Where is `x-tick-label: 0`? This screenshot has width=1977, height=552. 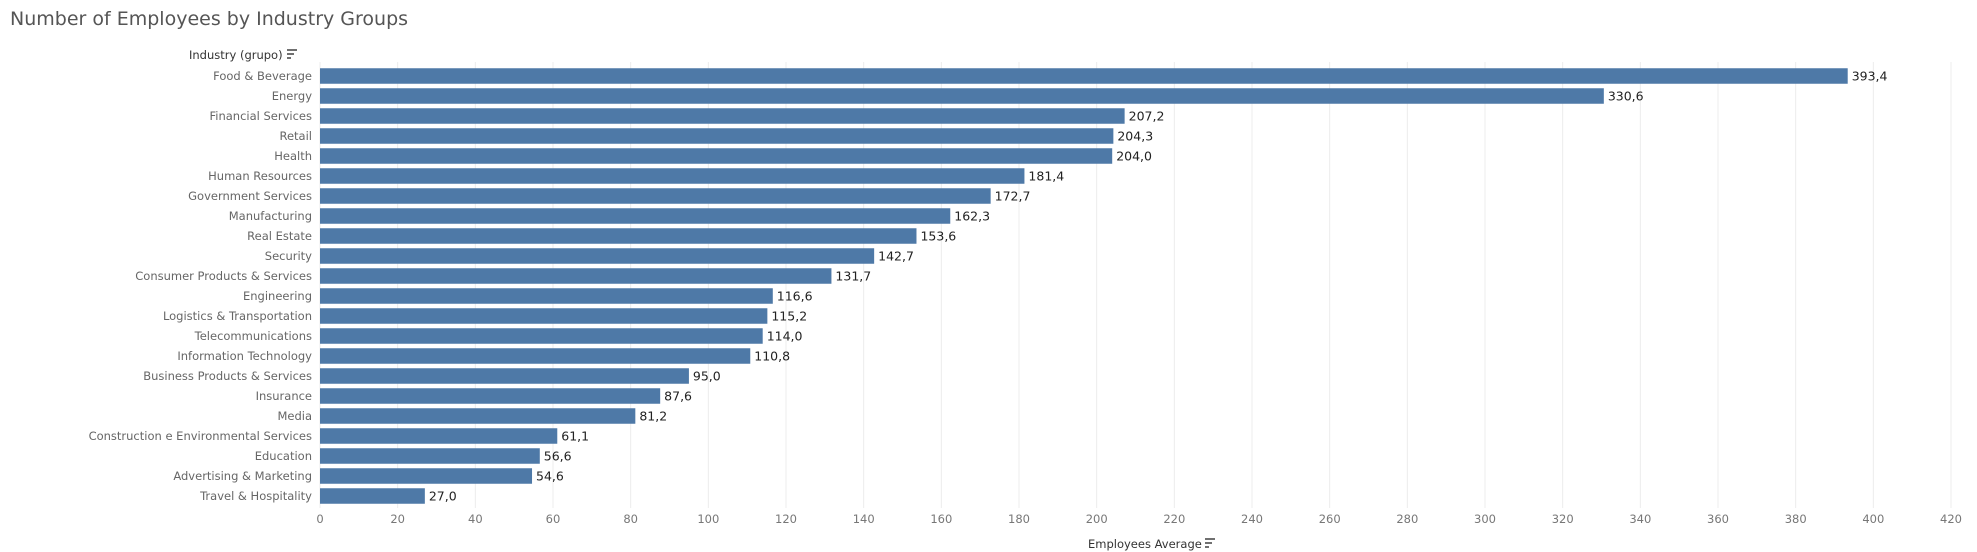
x-tick-label: 0 is located at coordinates (319, 519).